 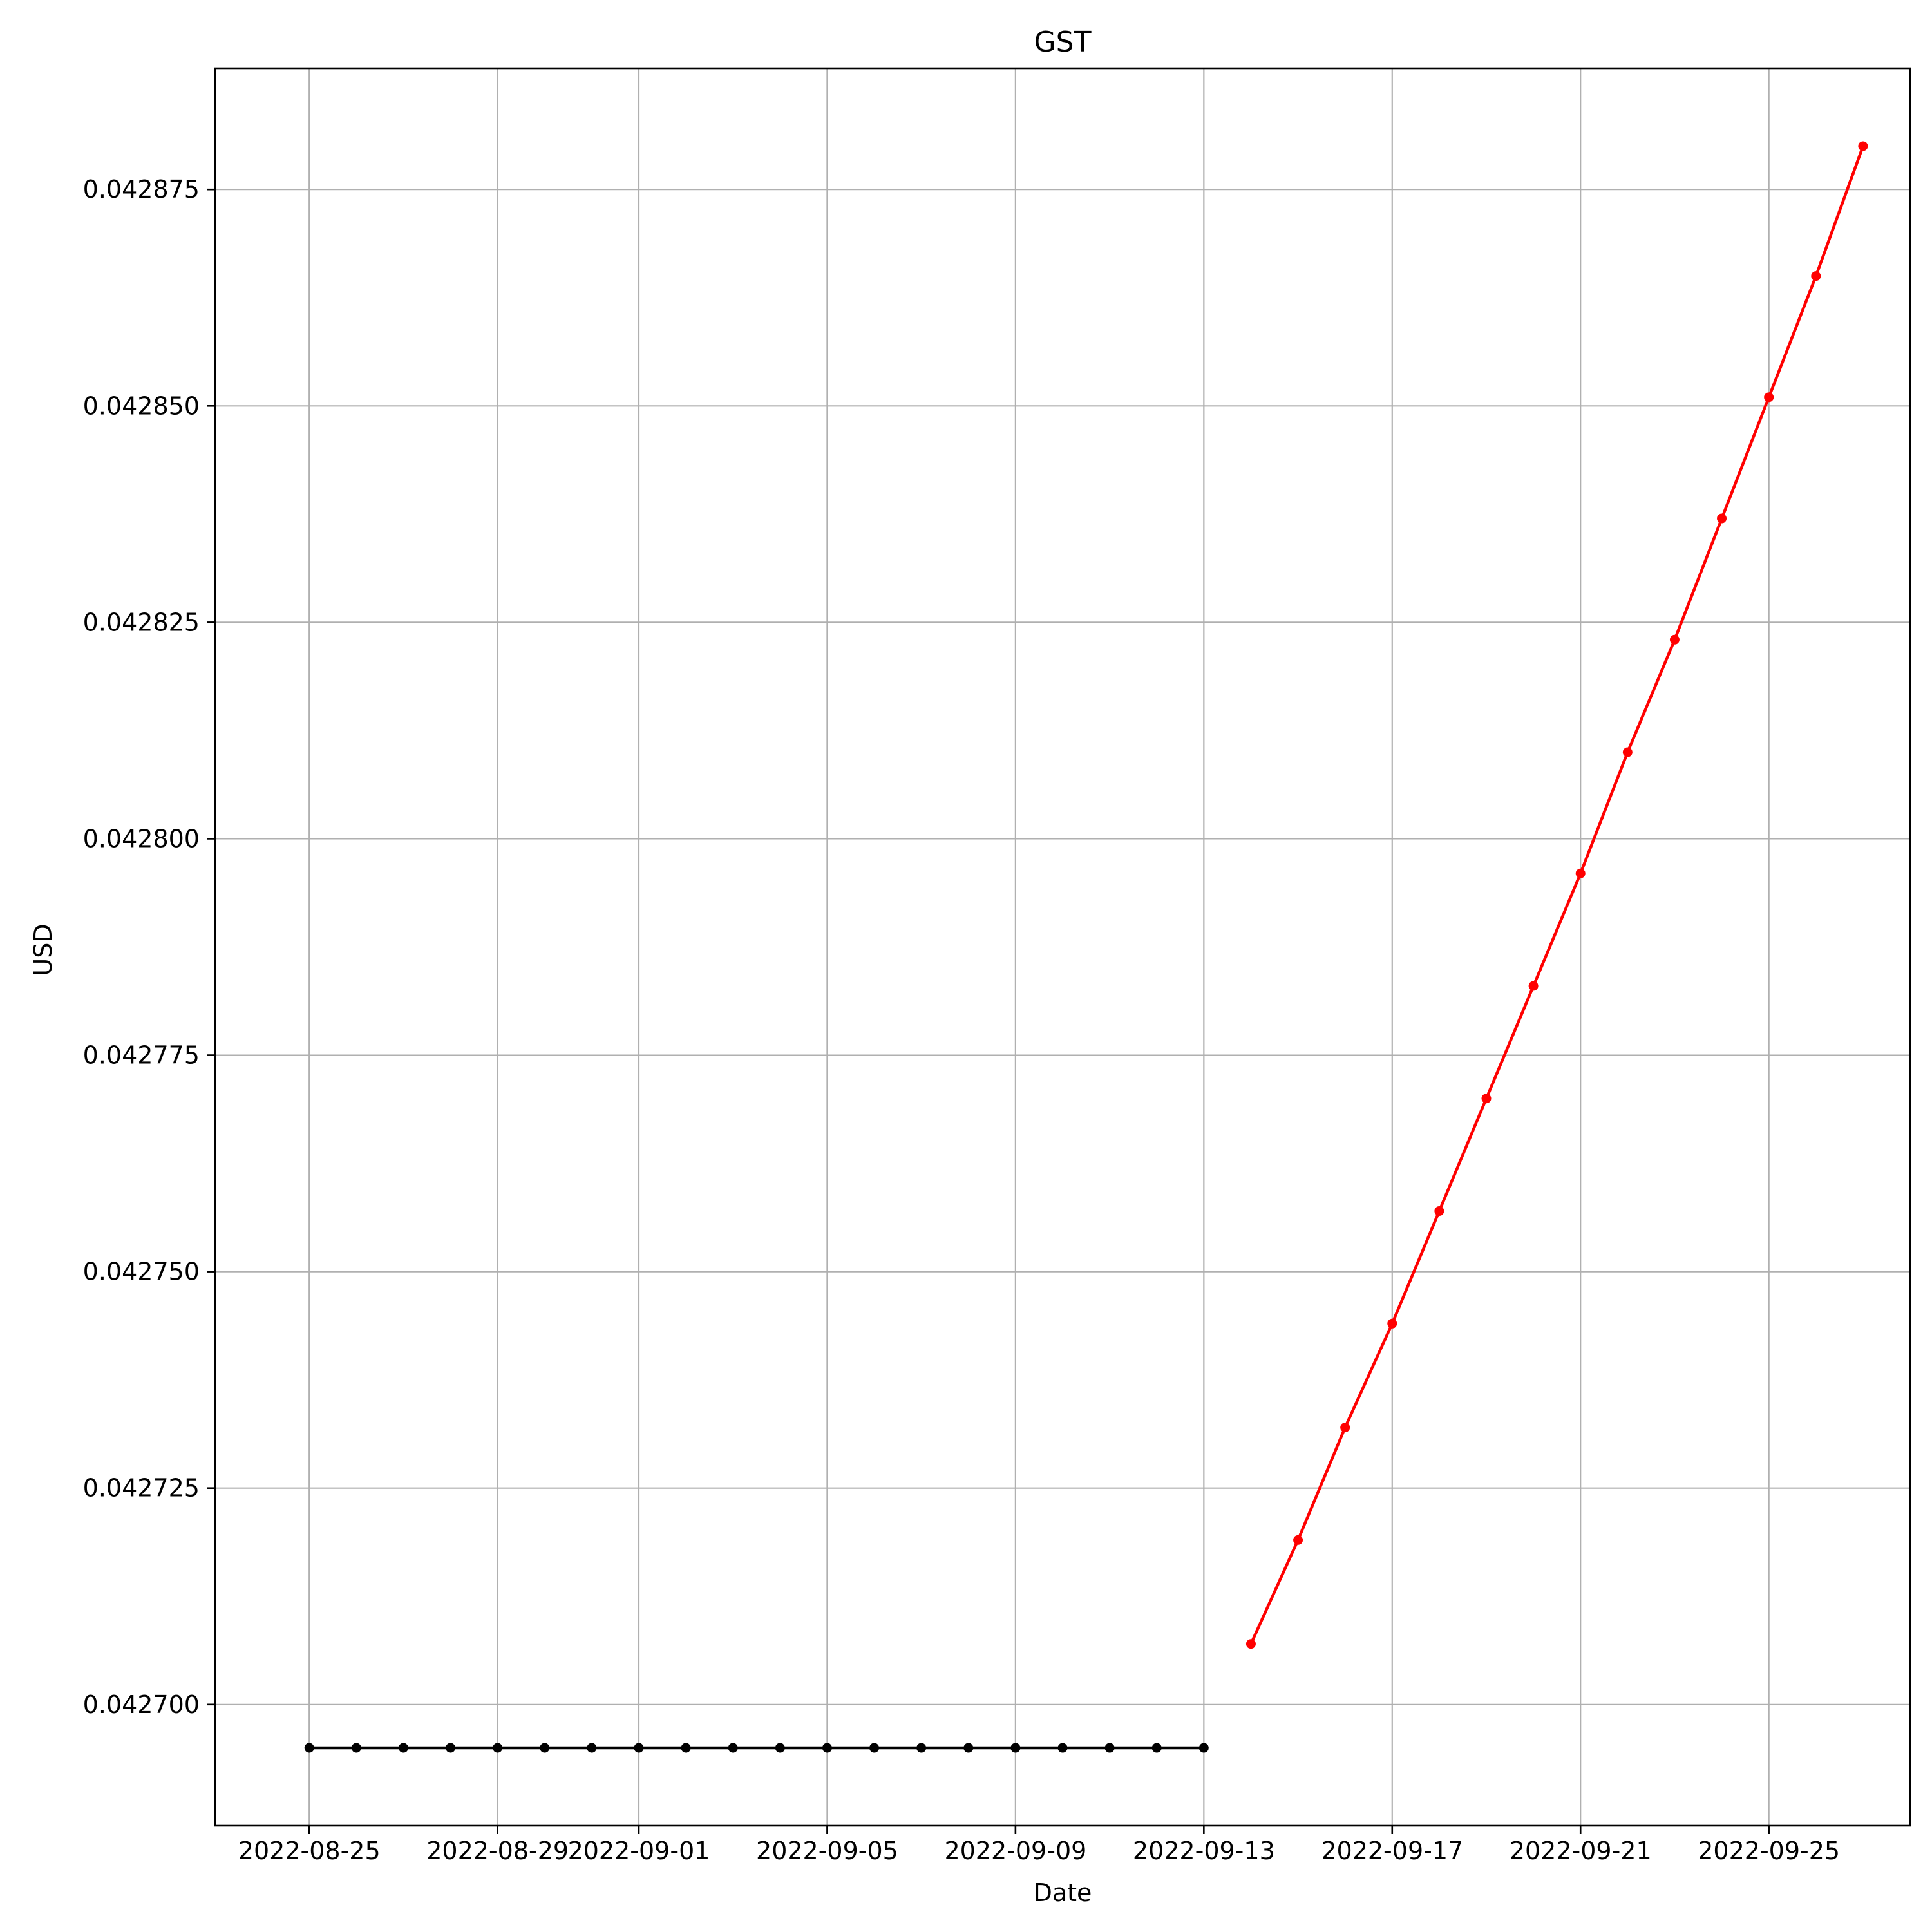 What do you see at coordinates (141, 1704) in the screenshot?
I see `y-tick-label: 0.042700` at bounding box center [141, 1704].